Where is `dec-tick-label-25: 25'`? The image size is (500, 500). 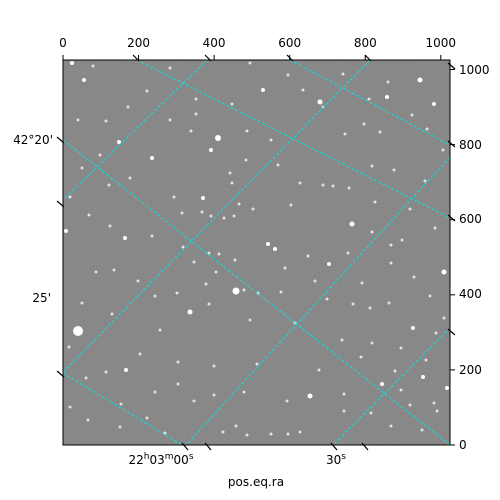 dec-tick-label-25: 25' is located at coordinates (41, 298).